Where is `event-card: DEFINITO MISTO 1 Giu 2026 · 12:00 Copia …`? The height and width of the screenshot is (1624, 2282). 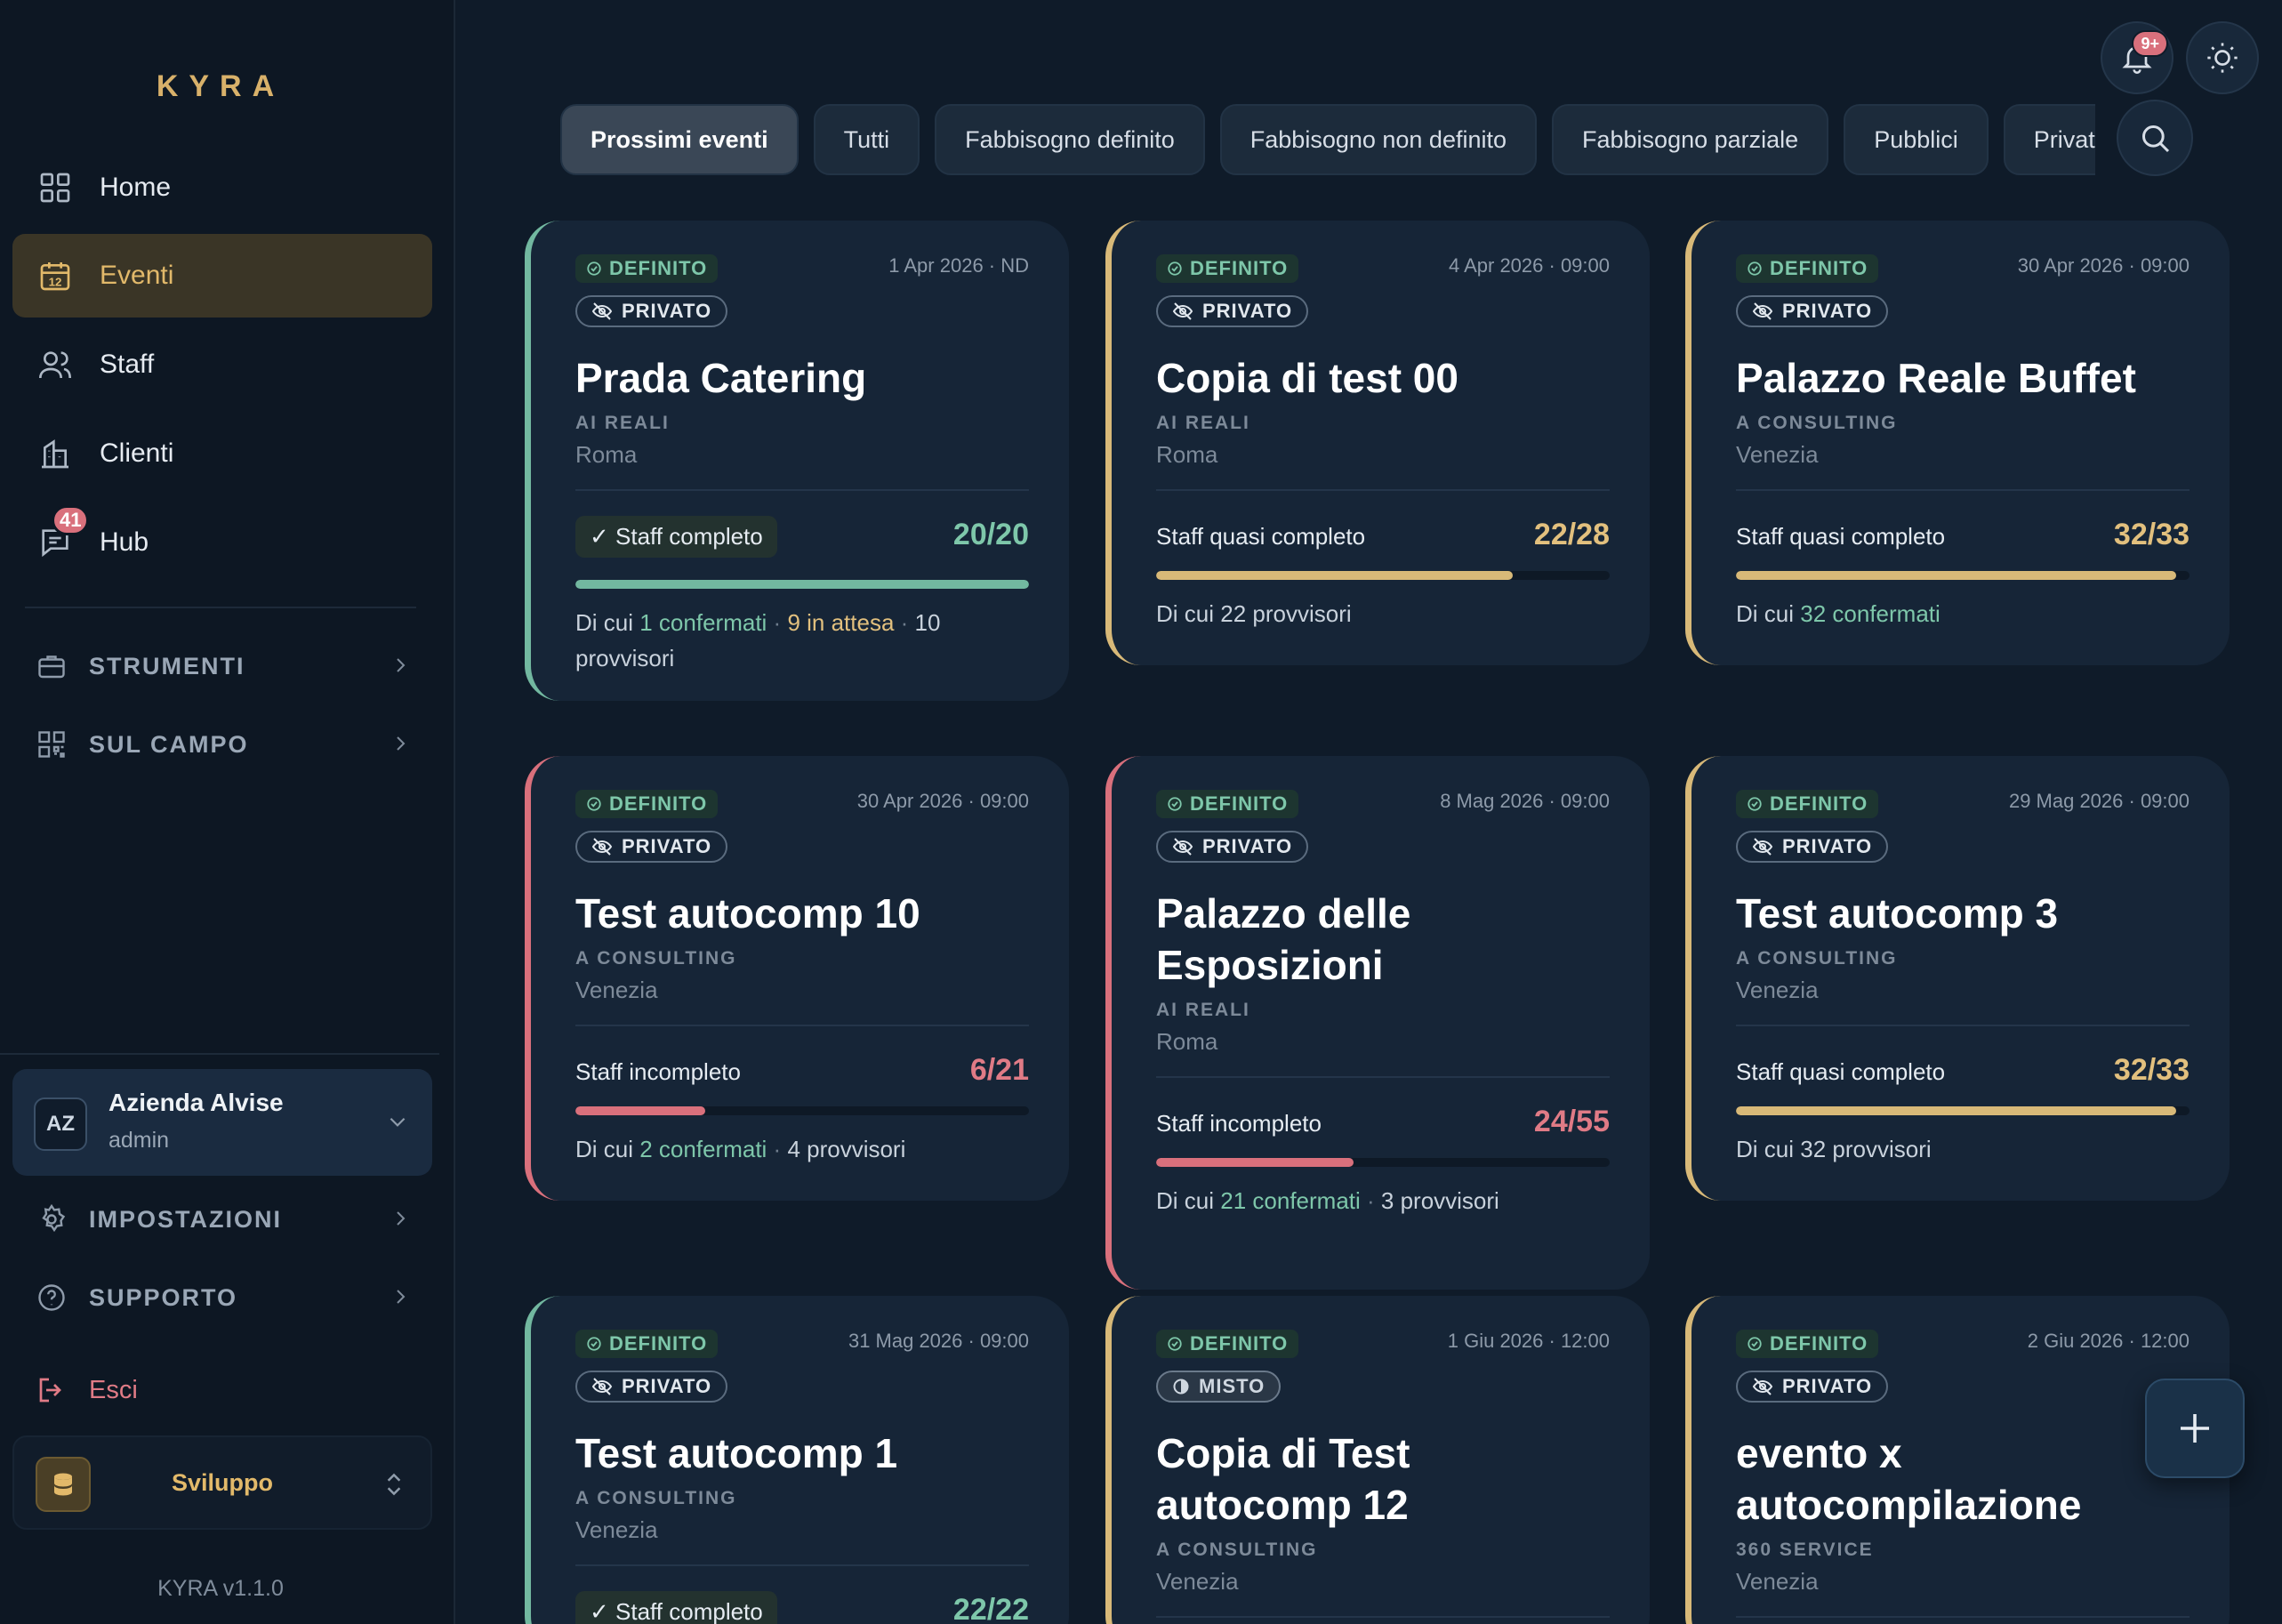
event-card: DEFINITO MISTO 1 Giu 2026 · 12:00 Copia … is located at coordinates (1378, 1460).